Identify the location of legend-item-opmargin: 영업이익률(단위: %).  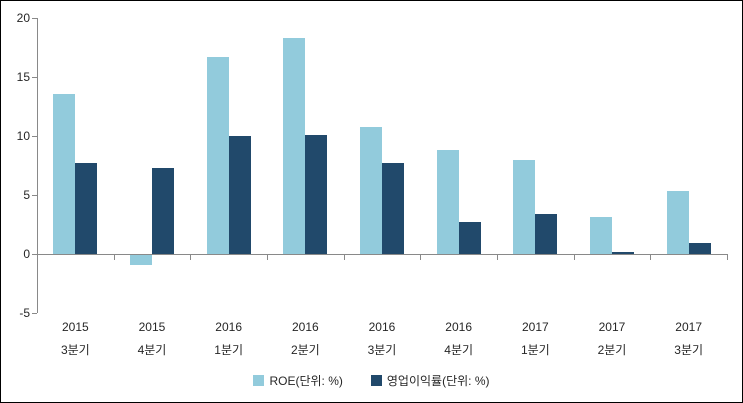
(430, 380).